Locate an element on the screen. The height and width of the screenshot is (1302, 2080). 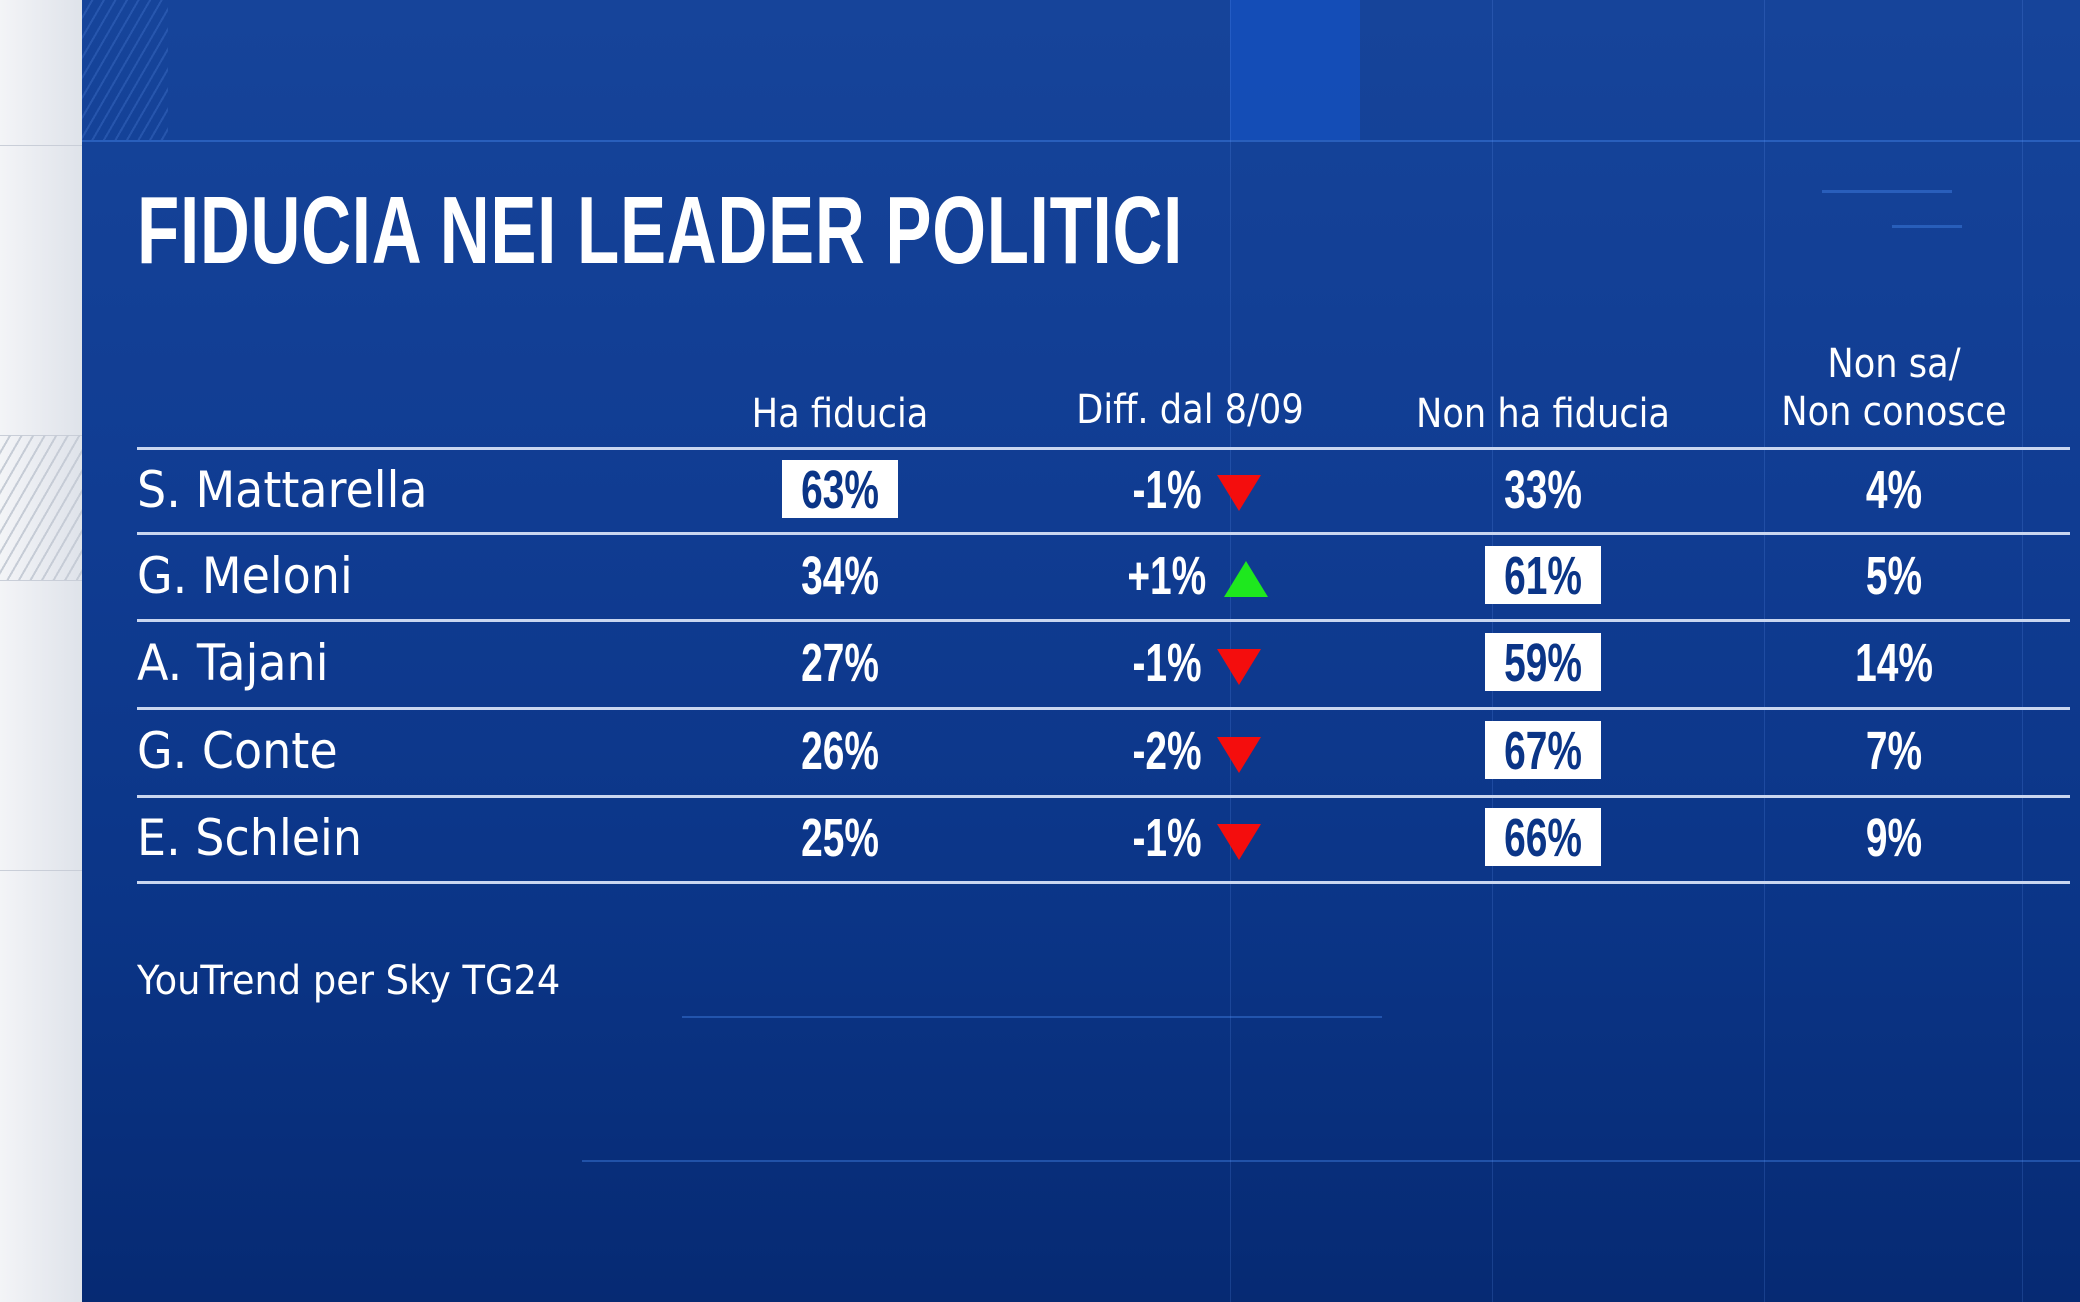
non-sa-value-text: 7% is located at coordinates (1894, 751).